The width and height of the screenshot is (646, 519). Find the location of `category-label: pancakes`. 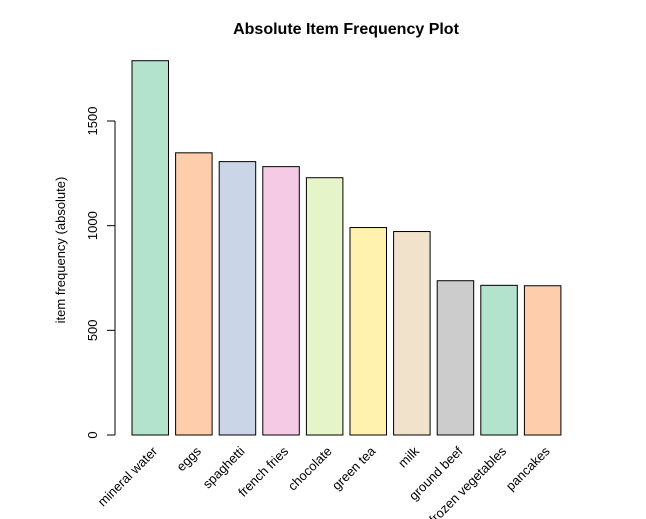

category-label: pancakes is located at coordinates (528, 468).